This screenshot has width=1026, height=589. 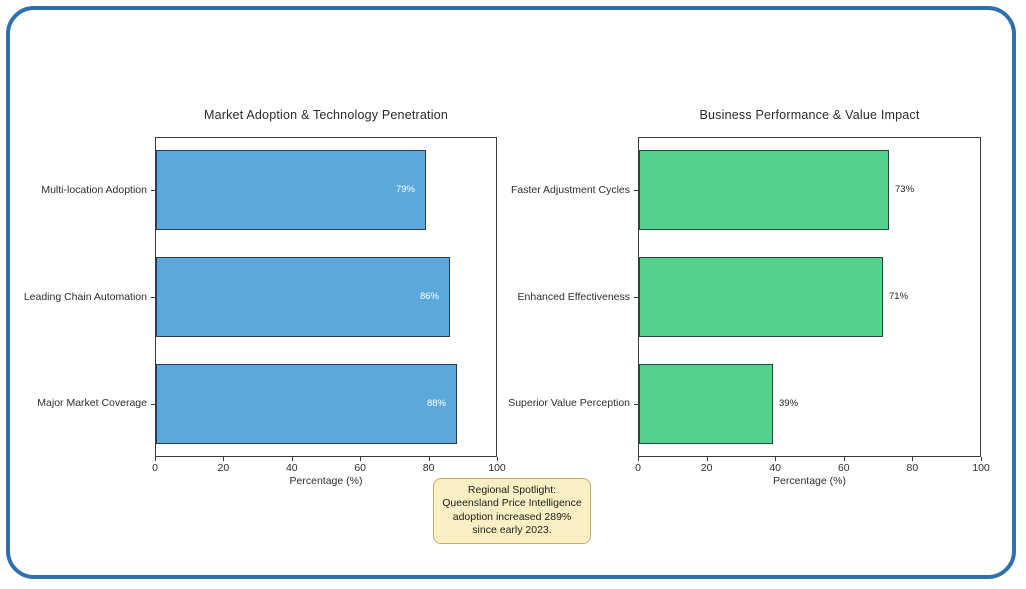 I want to click on category-label: Major Market Coverage, so click(x=92, y=403).